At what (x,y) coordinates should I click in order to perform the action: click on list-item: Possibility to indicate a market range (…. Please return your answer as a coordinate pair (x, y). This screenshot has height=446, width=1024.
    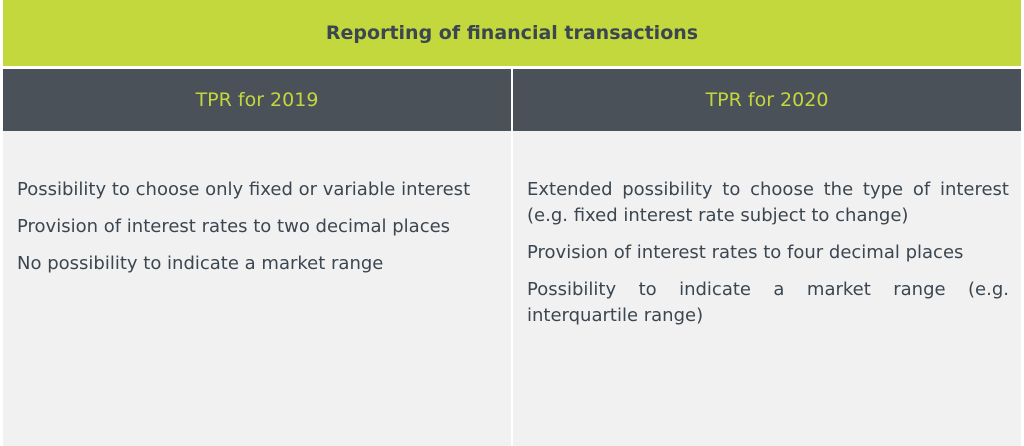
    Looking at the image, I should click on (768, 302).